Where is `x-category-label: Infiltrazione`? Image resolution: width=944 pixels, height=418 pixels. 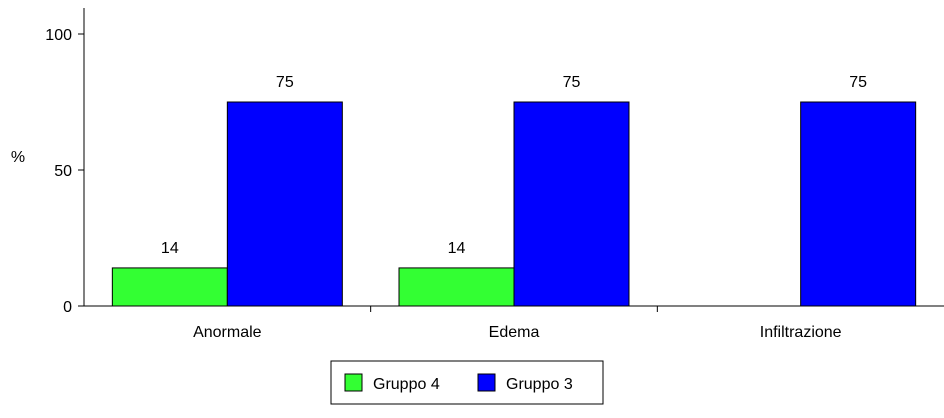 x-category-label: Infiltrazione is located at coordinates (801, 332).